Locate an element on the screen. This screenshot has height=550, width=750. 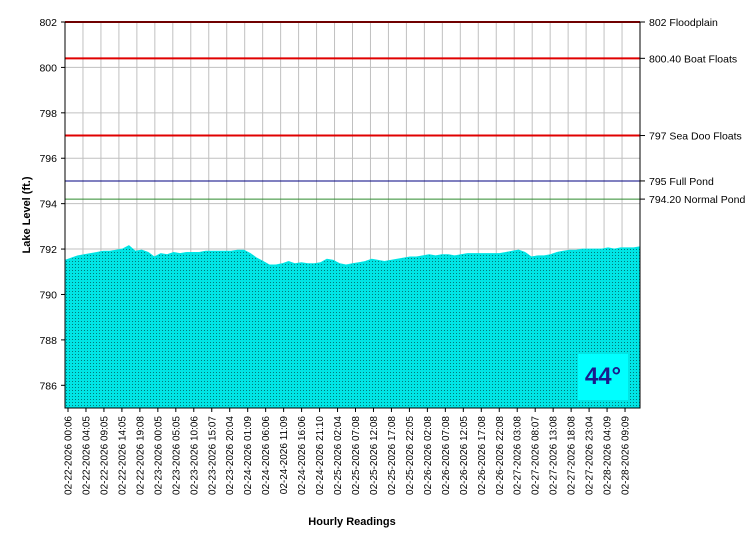
x-tick-label: 02-26-2026 17:08 is located at coordinates (482, 455).